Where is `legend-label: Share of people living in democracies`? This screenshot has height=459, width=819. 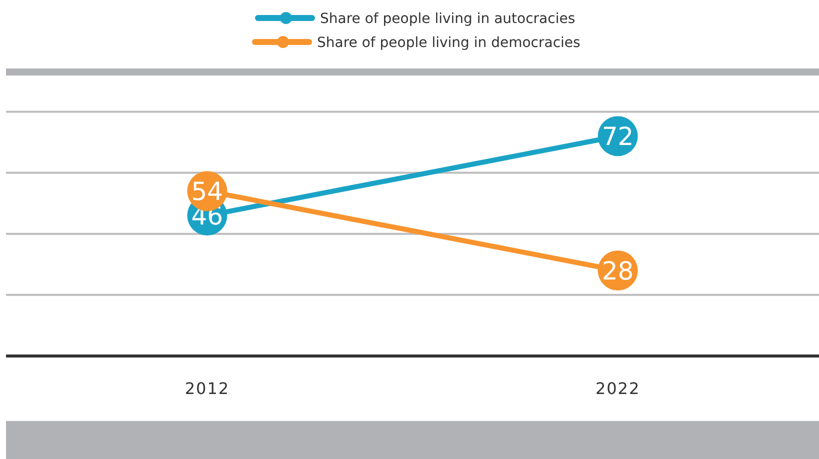
legend-label: Share of people living in democracies is located at coordinates (448, 43).